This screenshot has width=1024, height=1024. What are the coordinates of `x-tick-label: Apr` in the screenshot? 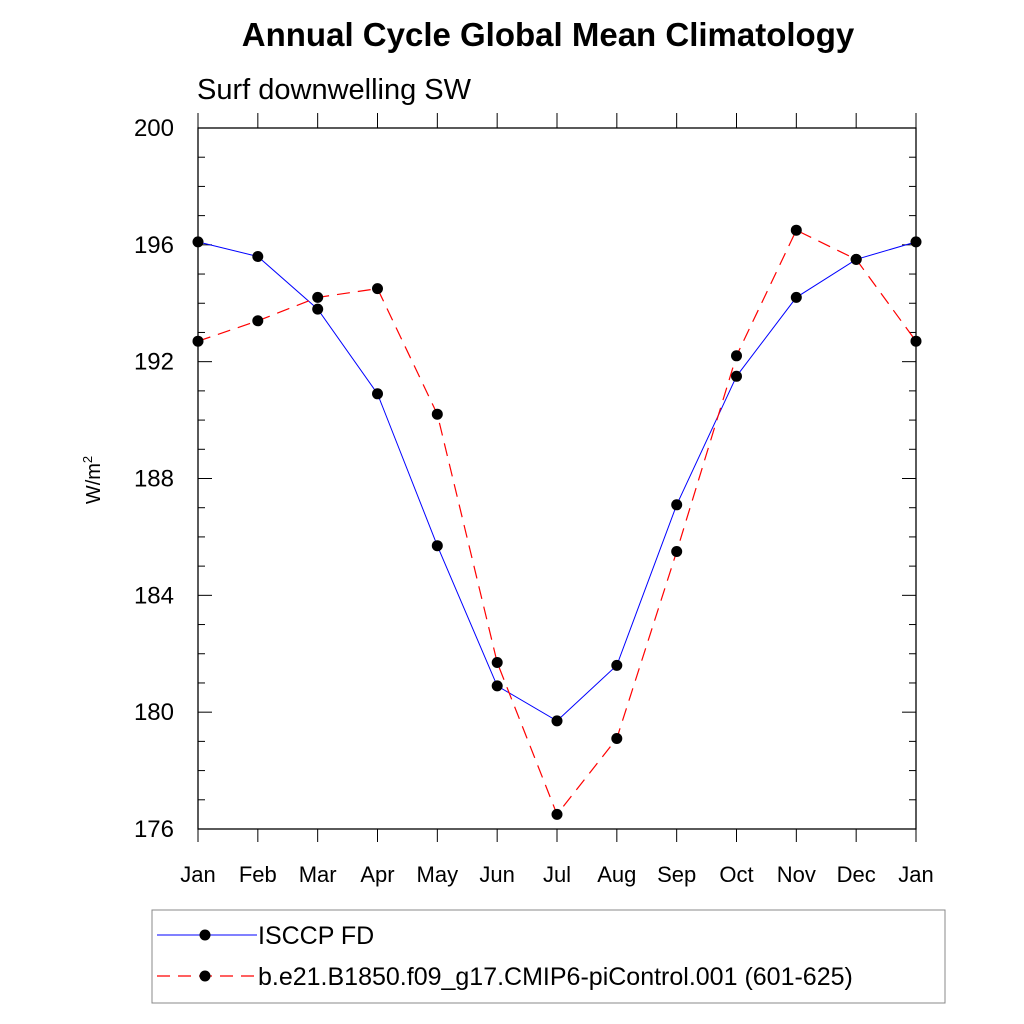 It's located at (377, 874).